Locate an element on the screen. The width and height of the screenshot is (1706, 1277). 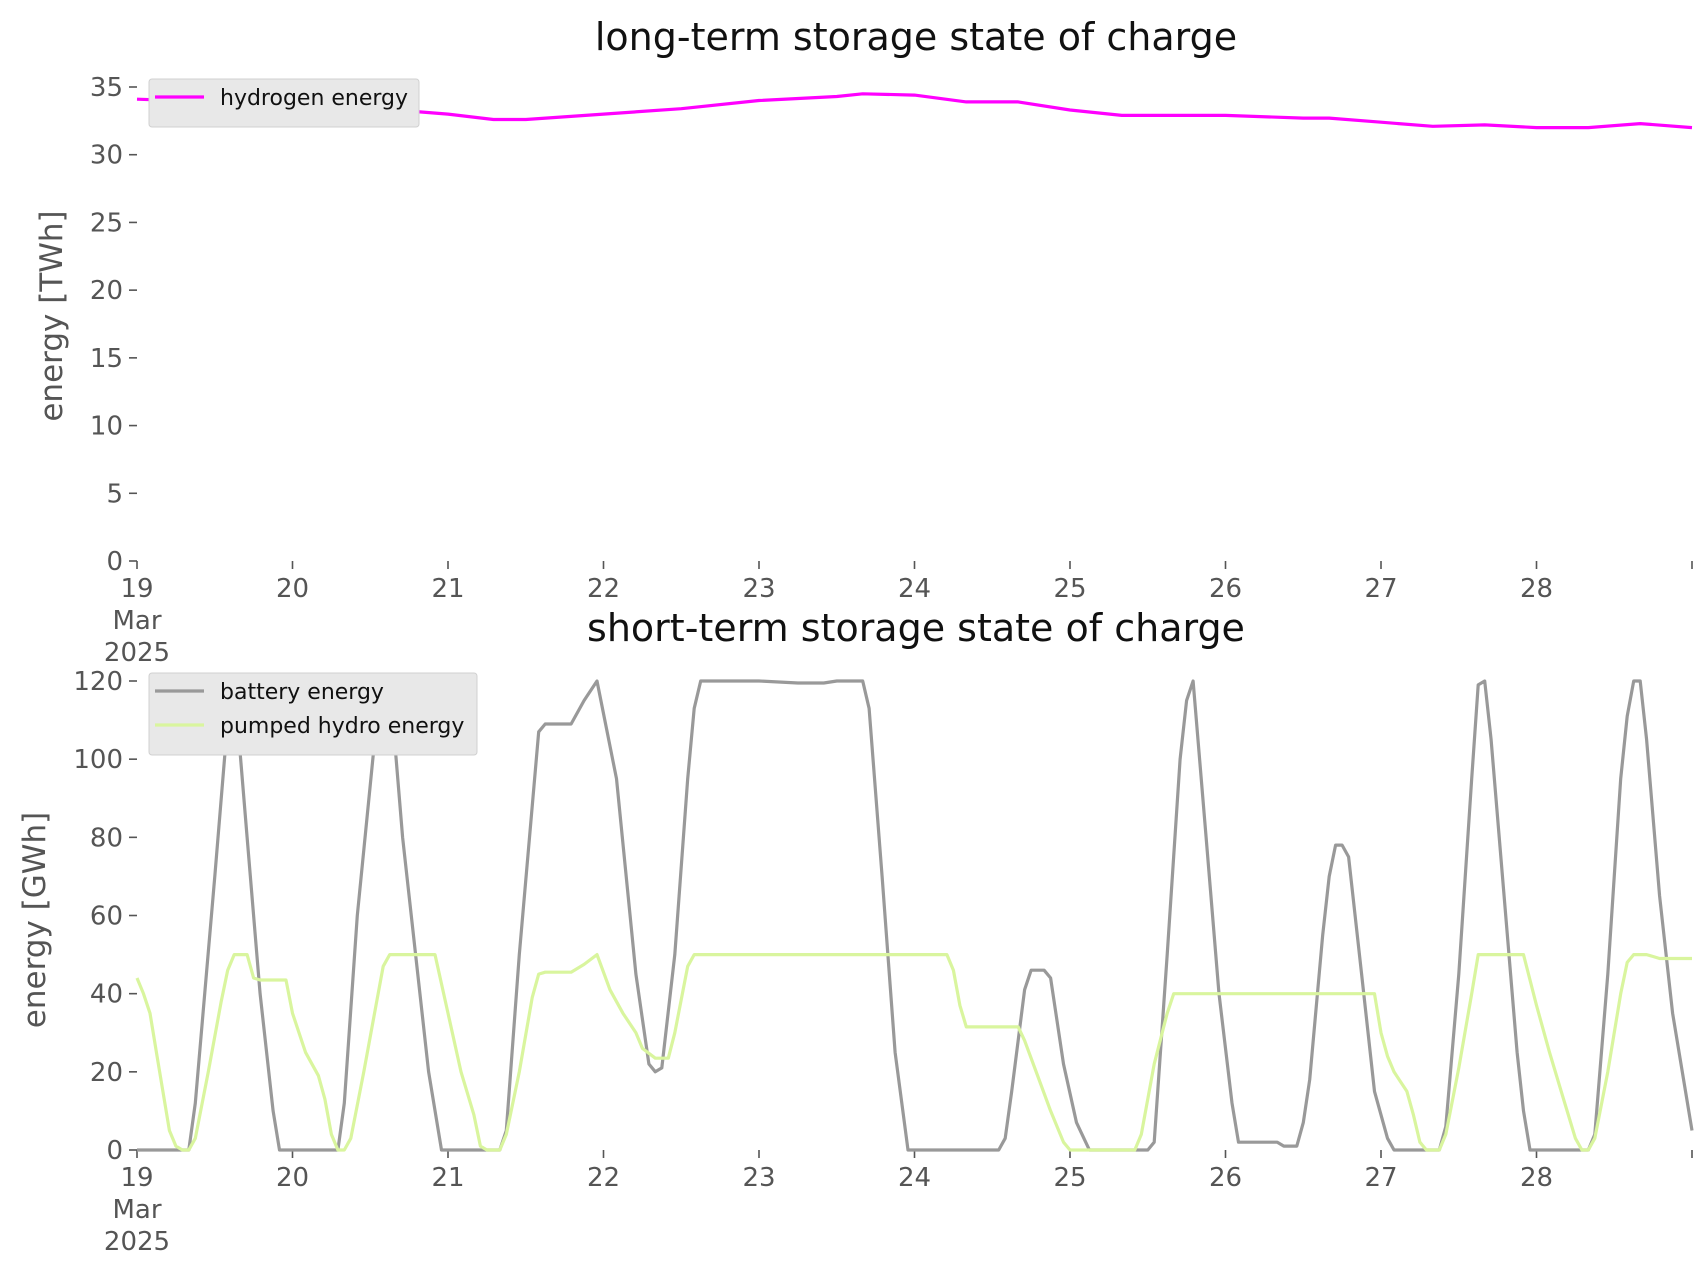
y-tick-label: 80 is located at coordinates (106, 838).